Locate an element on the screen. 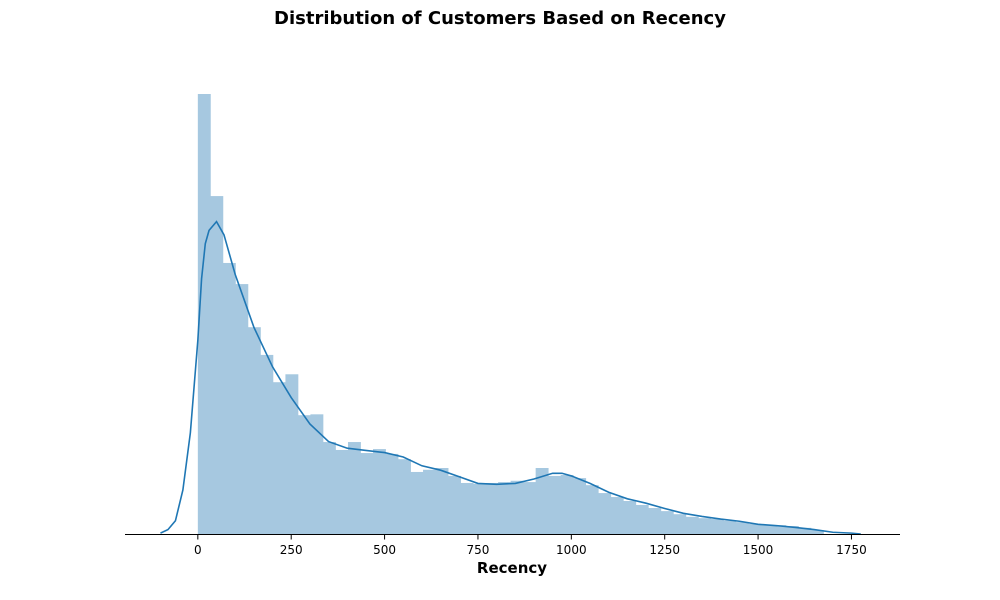 Image resolution: width=1000 pixels, height=600 pixels. x-axis-ticks: 0 250 500 750 1000 1250 1500 1750 is located at coordinates (530, 545).